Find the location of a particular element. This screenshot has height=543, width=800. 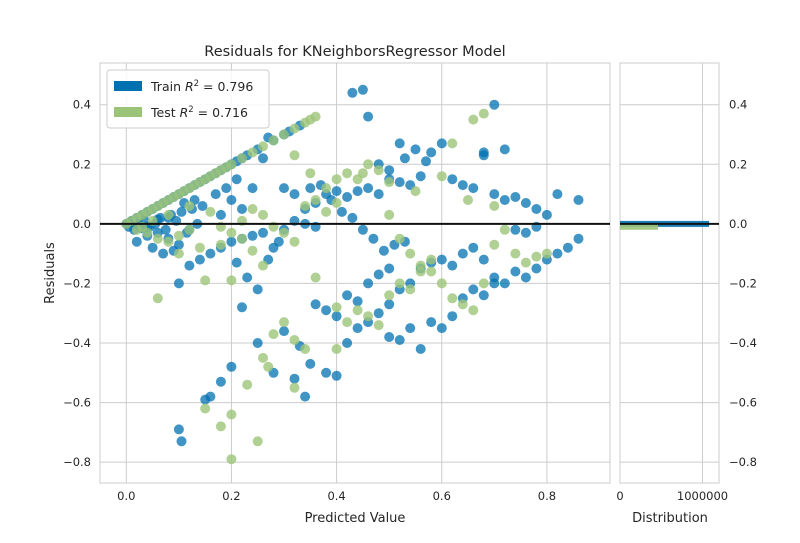

main-x-tick-labels: 0.0 0.2 0.4 0.6 0.8 is located at coordinates (336, 496).